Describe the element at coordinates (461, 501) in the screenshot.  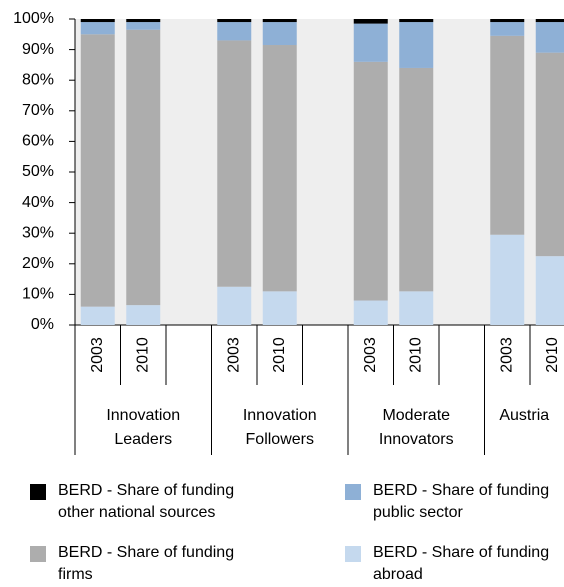
I see `legend-label: BERD - Share of funding public sector` at that location.